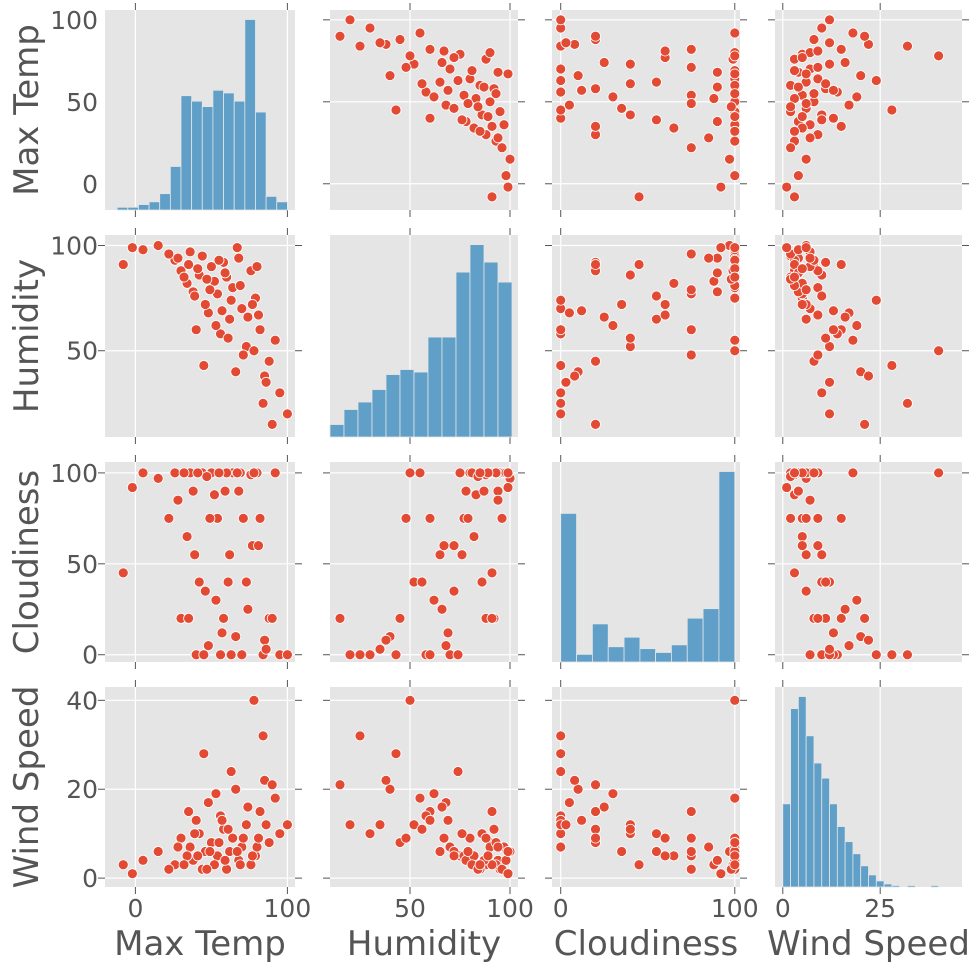 Image resolution: width=977 pixels, height=970 pixels. Describe the element at coordinates (868, 944) in the screenshot. I see `x-axis-label: Wind Speed` at that location.